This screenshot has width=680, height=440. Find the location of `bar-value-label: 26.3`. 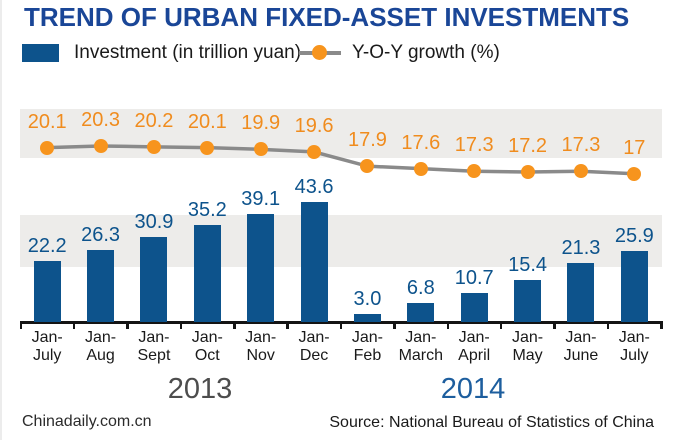

bar-value-label: 26.3 is located at coordinates (101, 234).